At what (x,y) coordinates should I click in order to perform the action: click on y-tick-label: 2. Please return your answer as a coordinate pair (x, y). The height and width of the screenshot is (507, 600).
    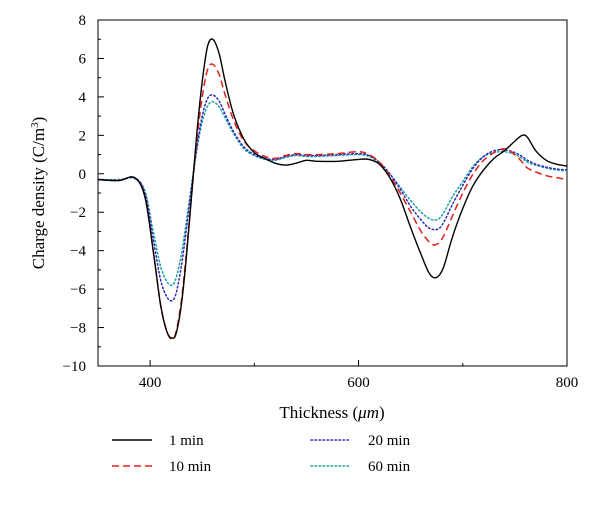
    Looking at the image, I should click on (83, 136).